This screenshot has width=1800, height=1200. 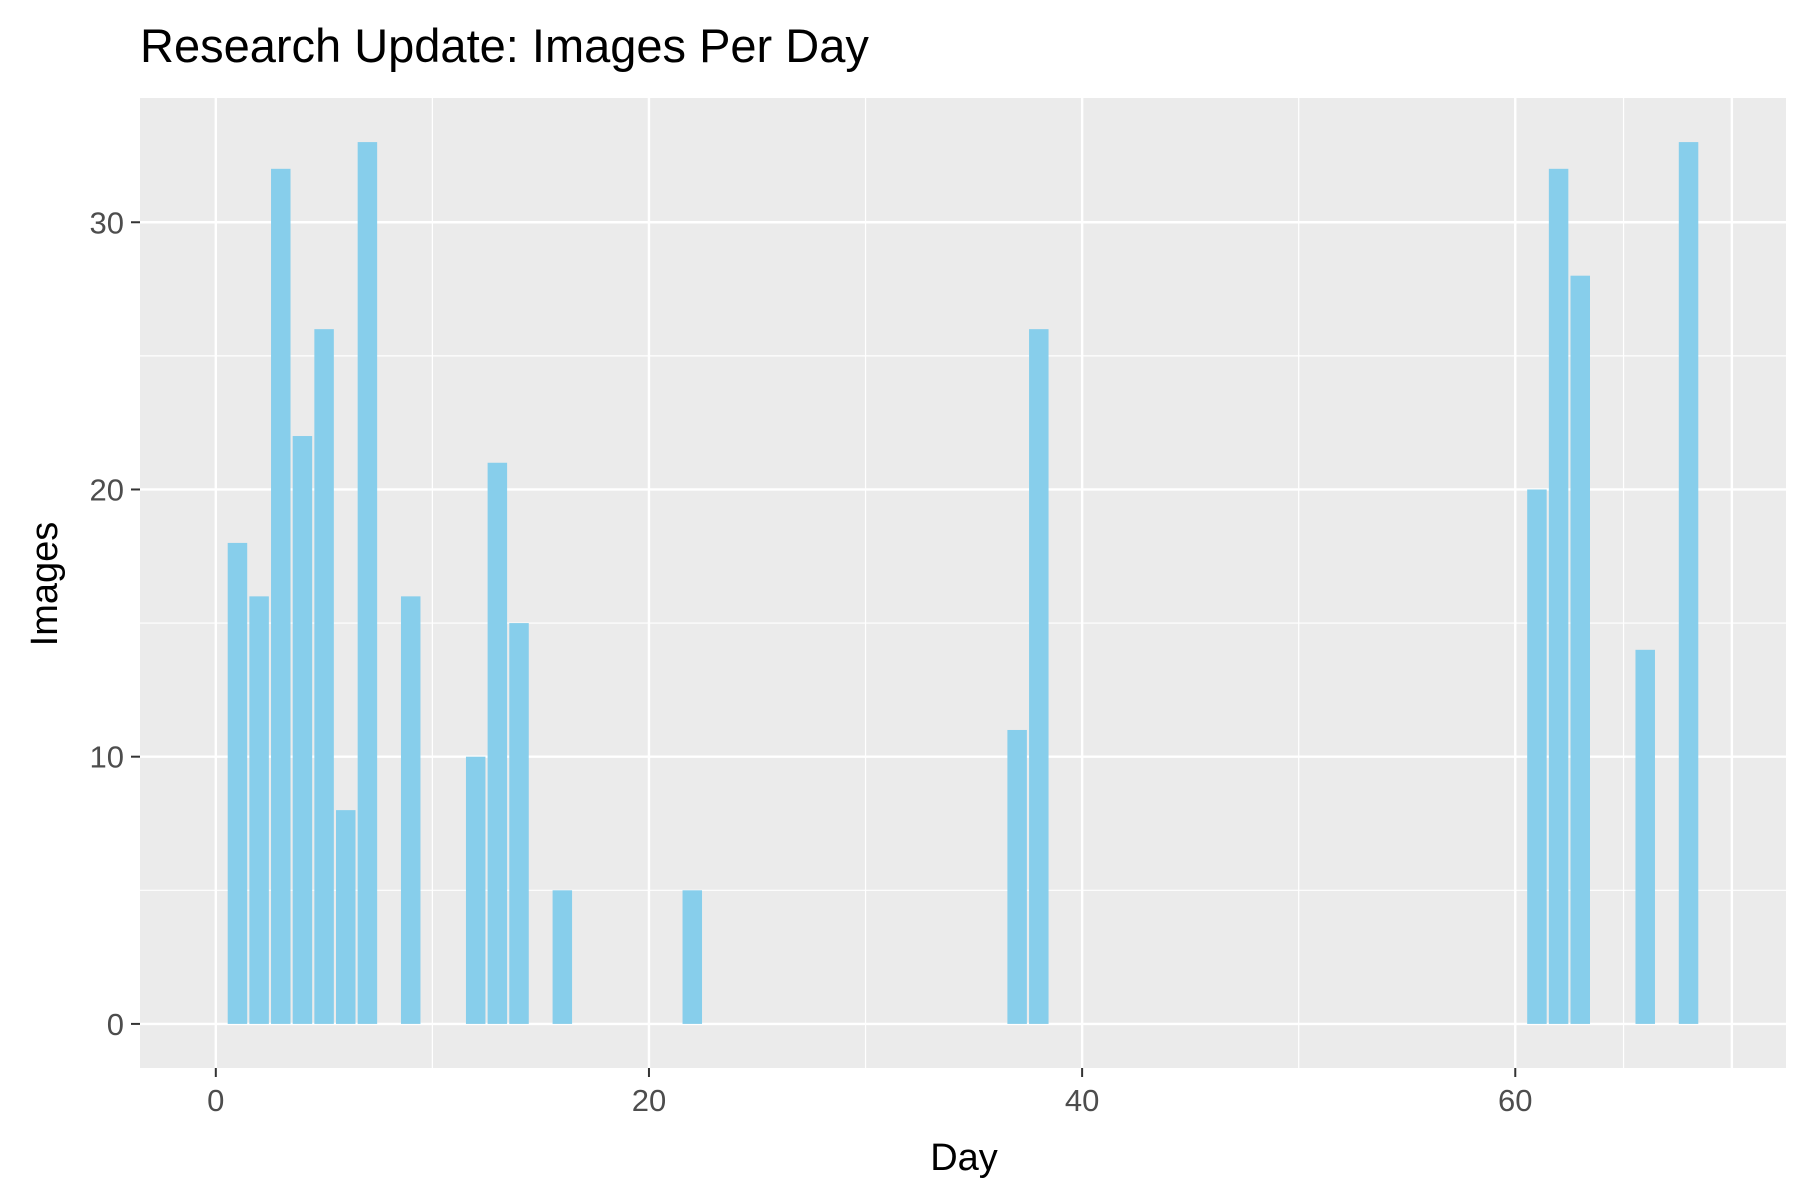 What do you see at coordinates (1082, 1100) in the screenshot?
I see `x-tick-label: 40` at bounding box center [1082, 1100].